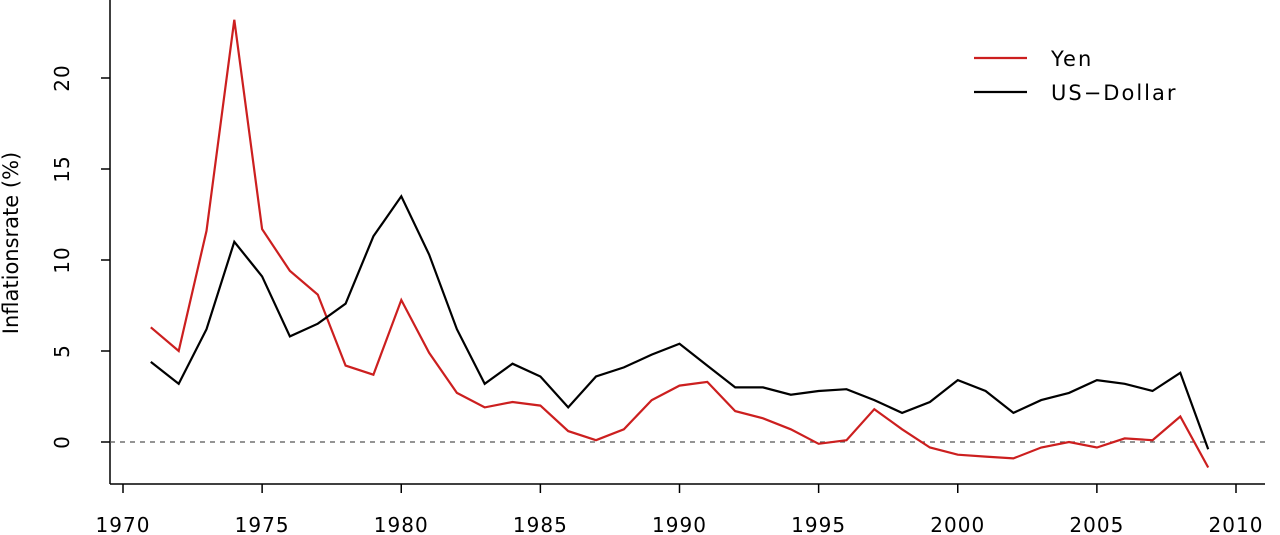  What do you see at coordinates (818, 524) in the screenshot?
I see `x-tick-label: 1995` at bounding box center [818, 524].